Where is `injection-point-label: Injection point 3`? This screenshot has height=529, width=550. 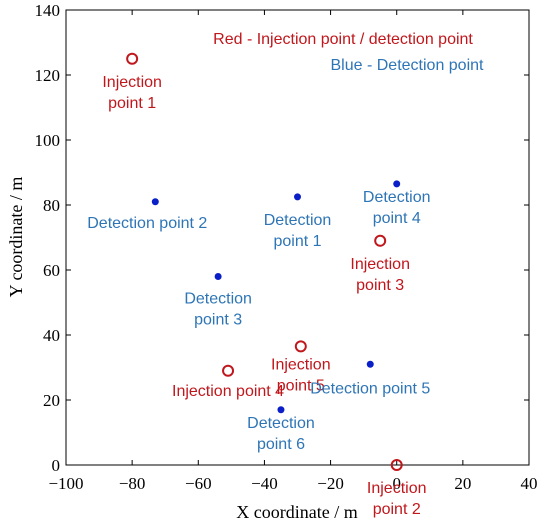
injection-point-label: Injection point 3 is located at coordinates (380, 275).